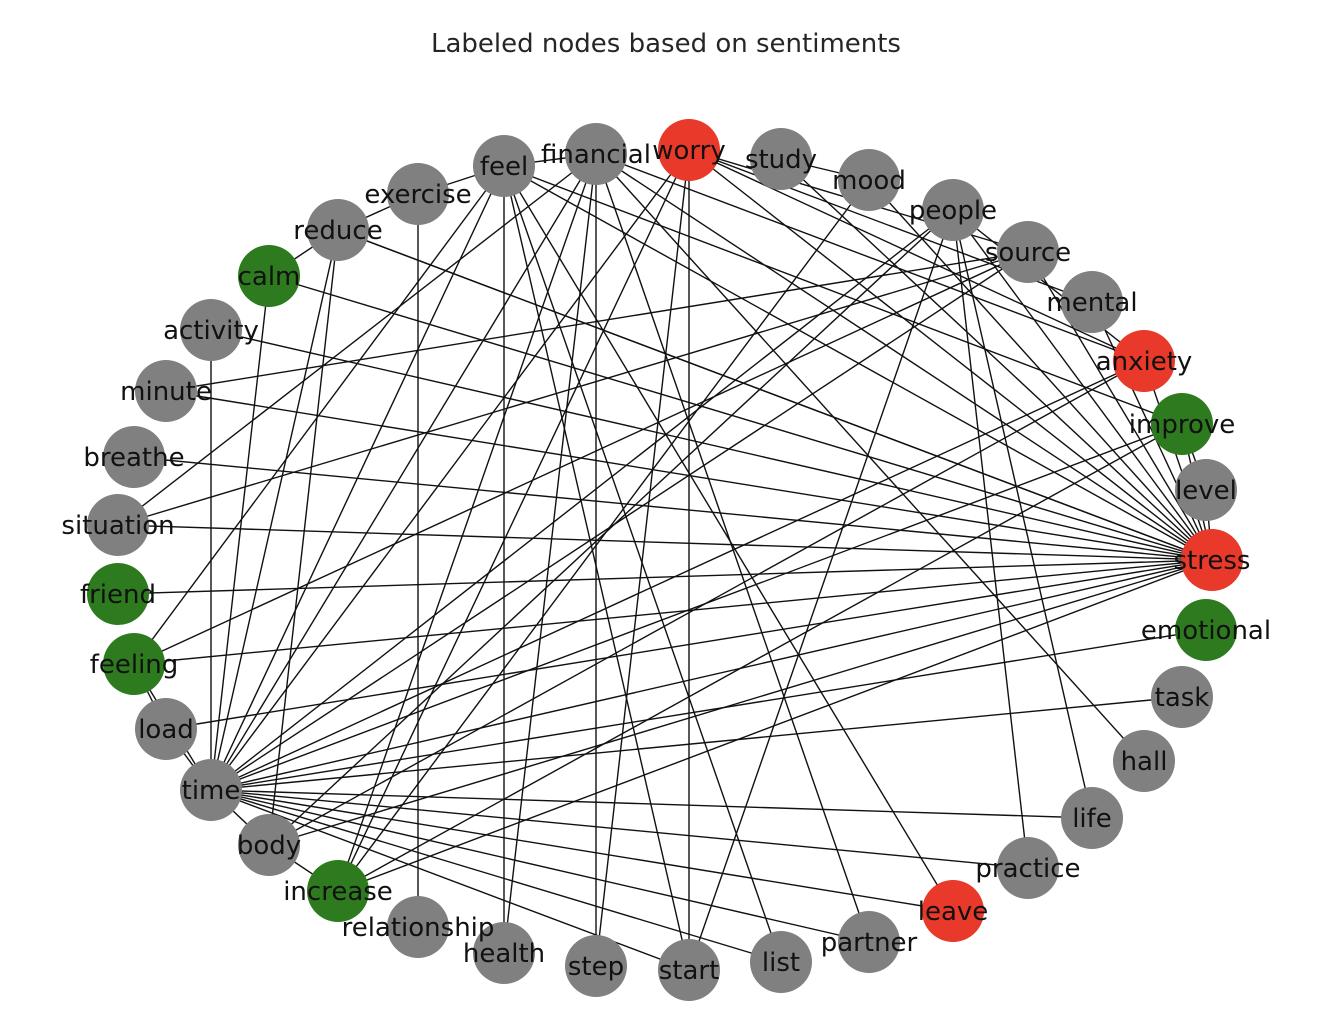  I want to click on node-label-increase: increase, so click(338, 892).